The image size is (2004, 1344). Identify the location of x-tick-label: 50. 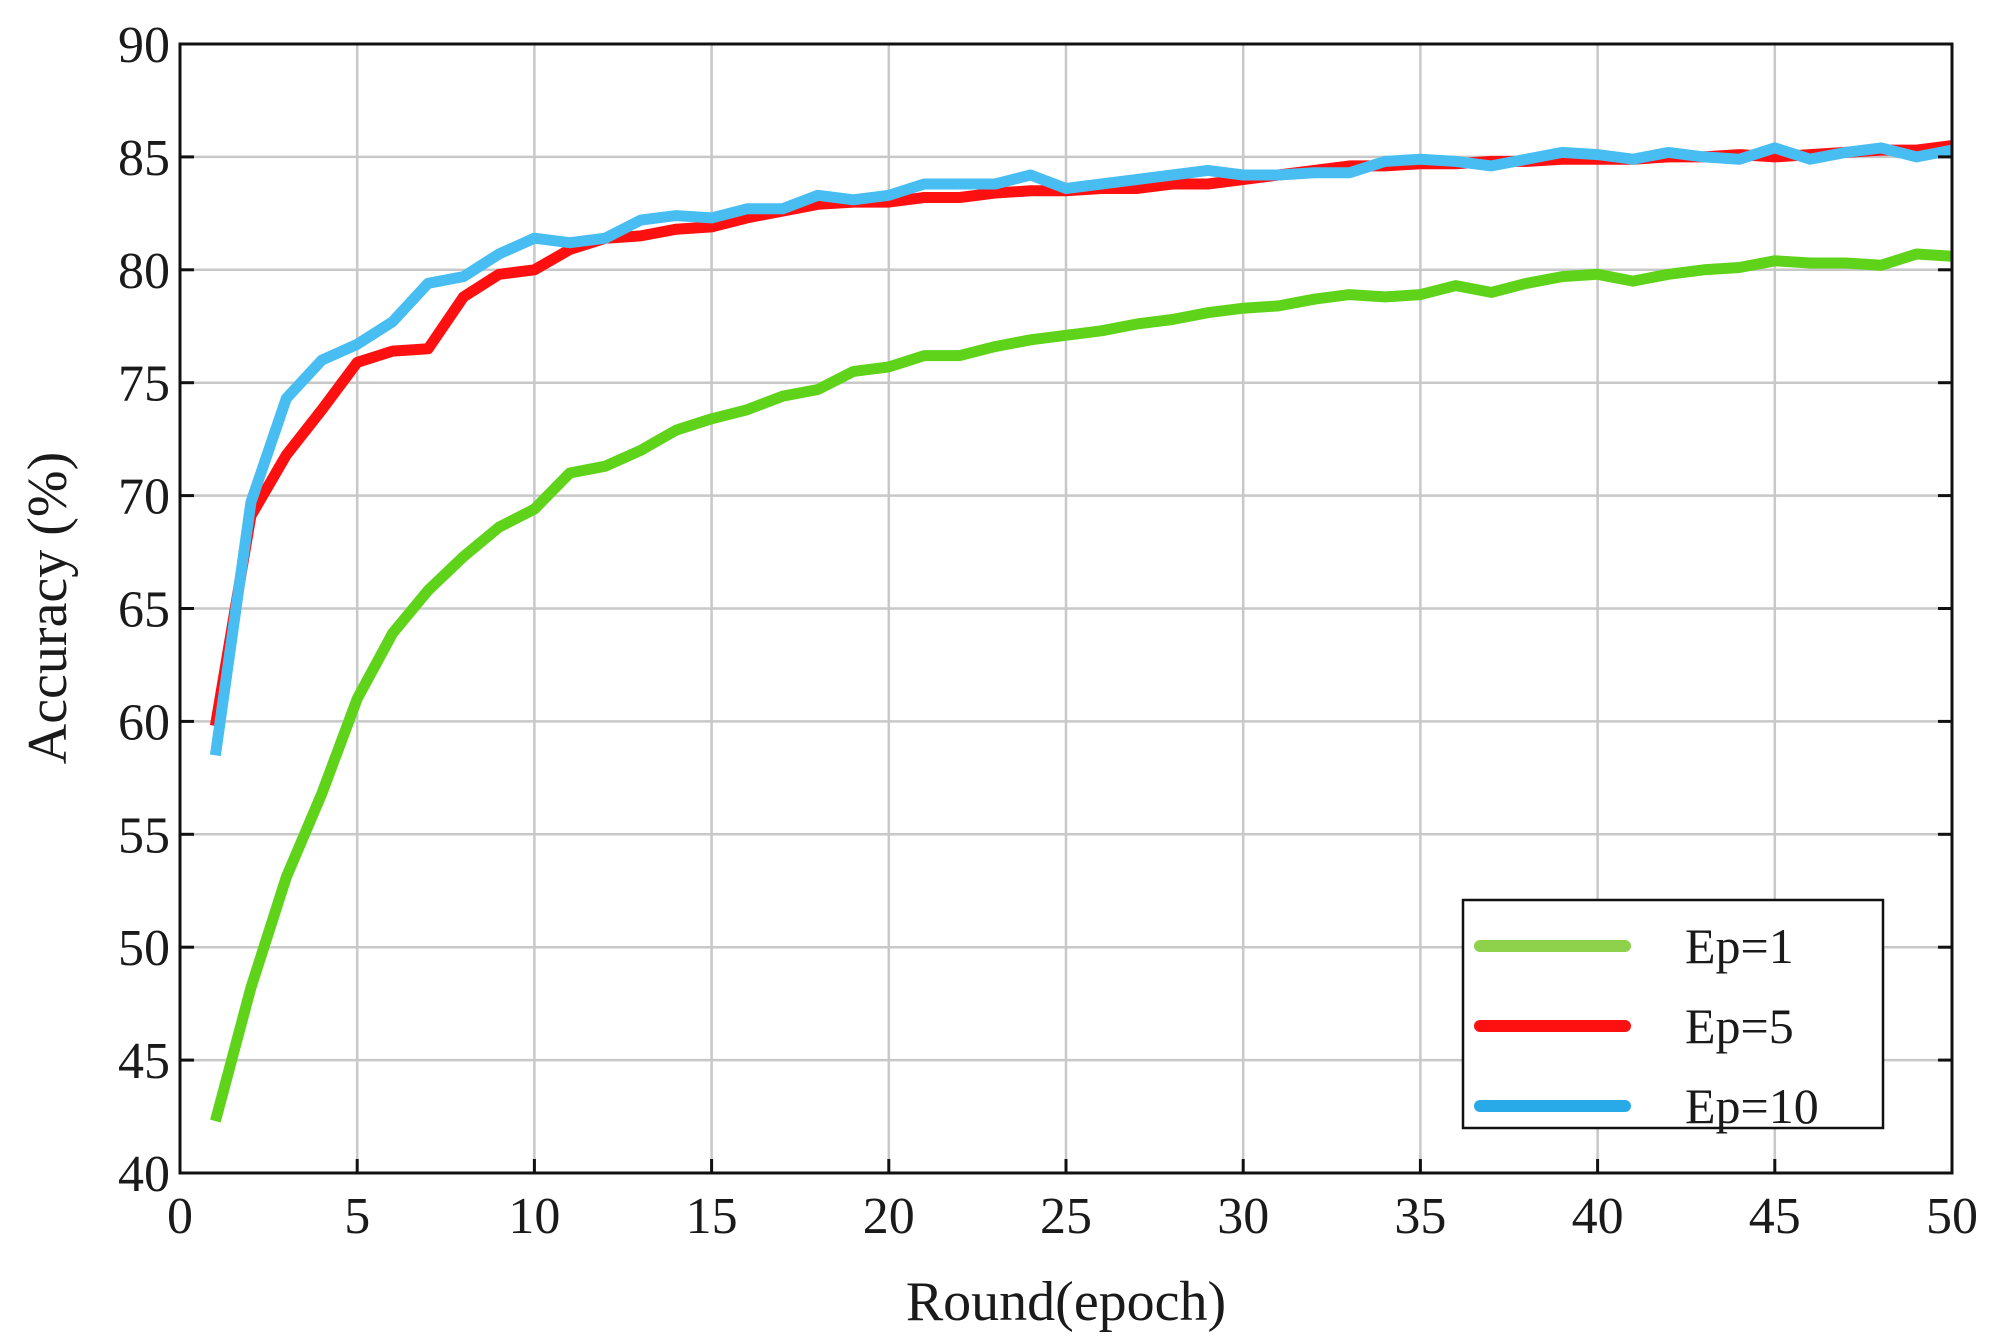
(1952, 1216).